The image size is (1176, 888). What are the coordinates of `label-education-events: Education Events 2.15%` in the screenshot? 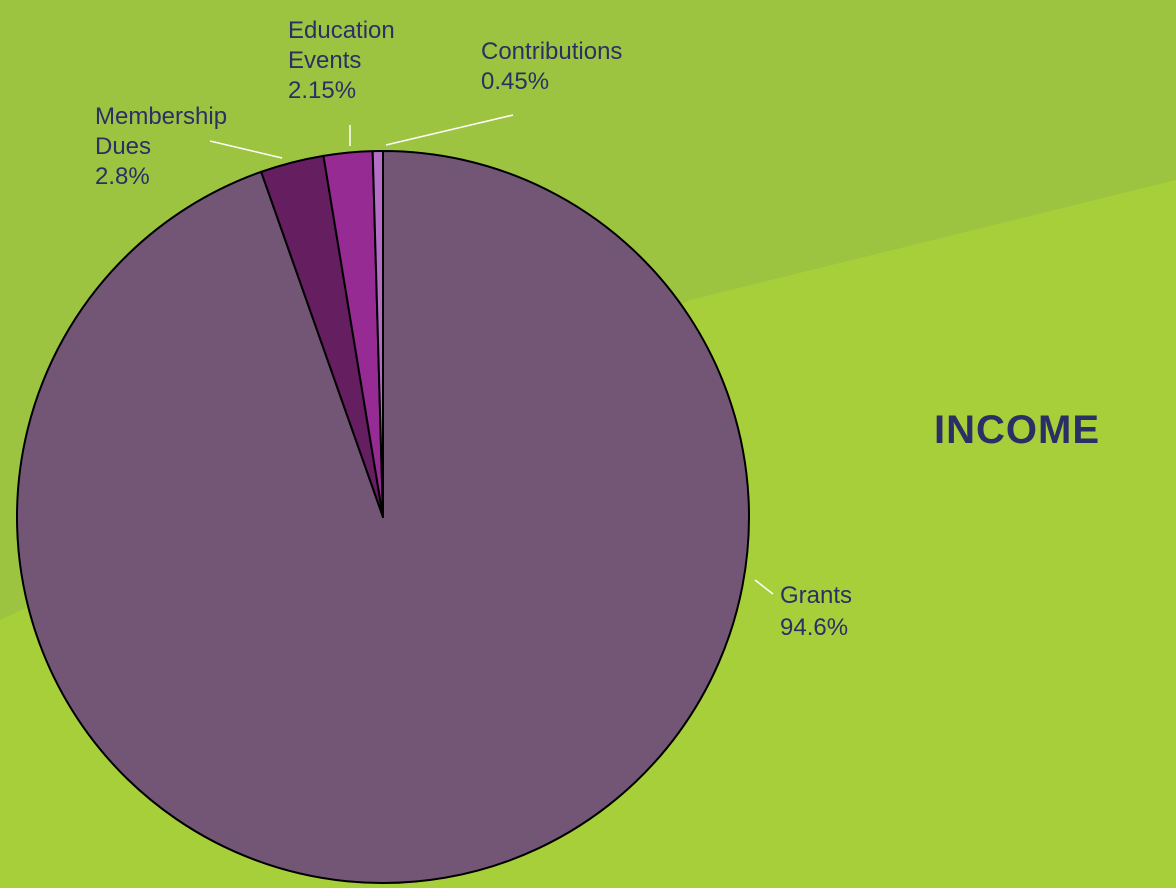 It's located at (341, 60).